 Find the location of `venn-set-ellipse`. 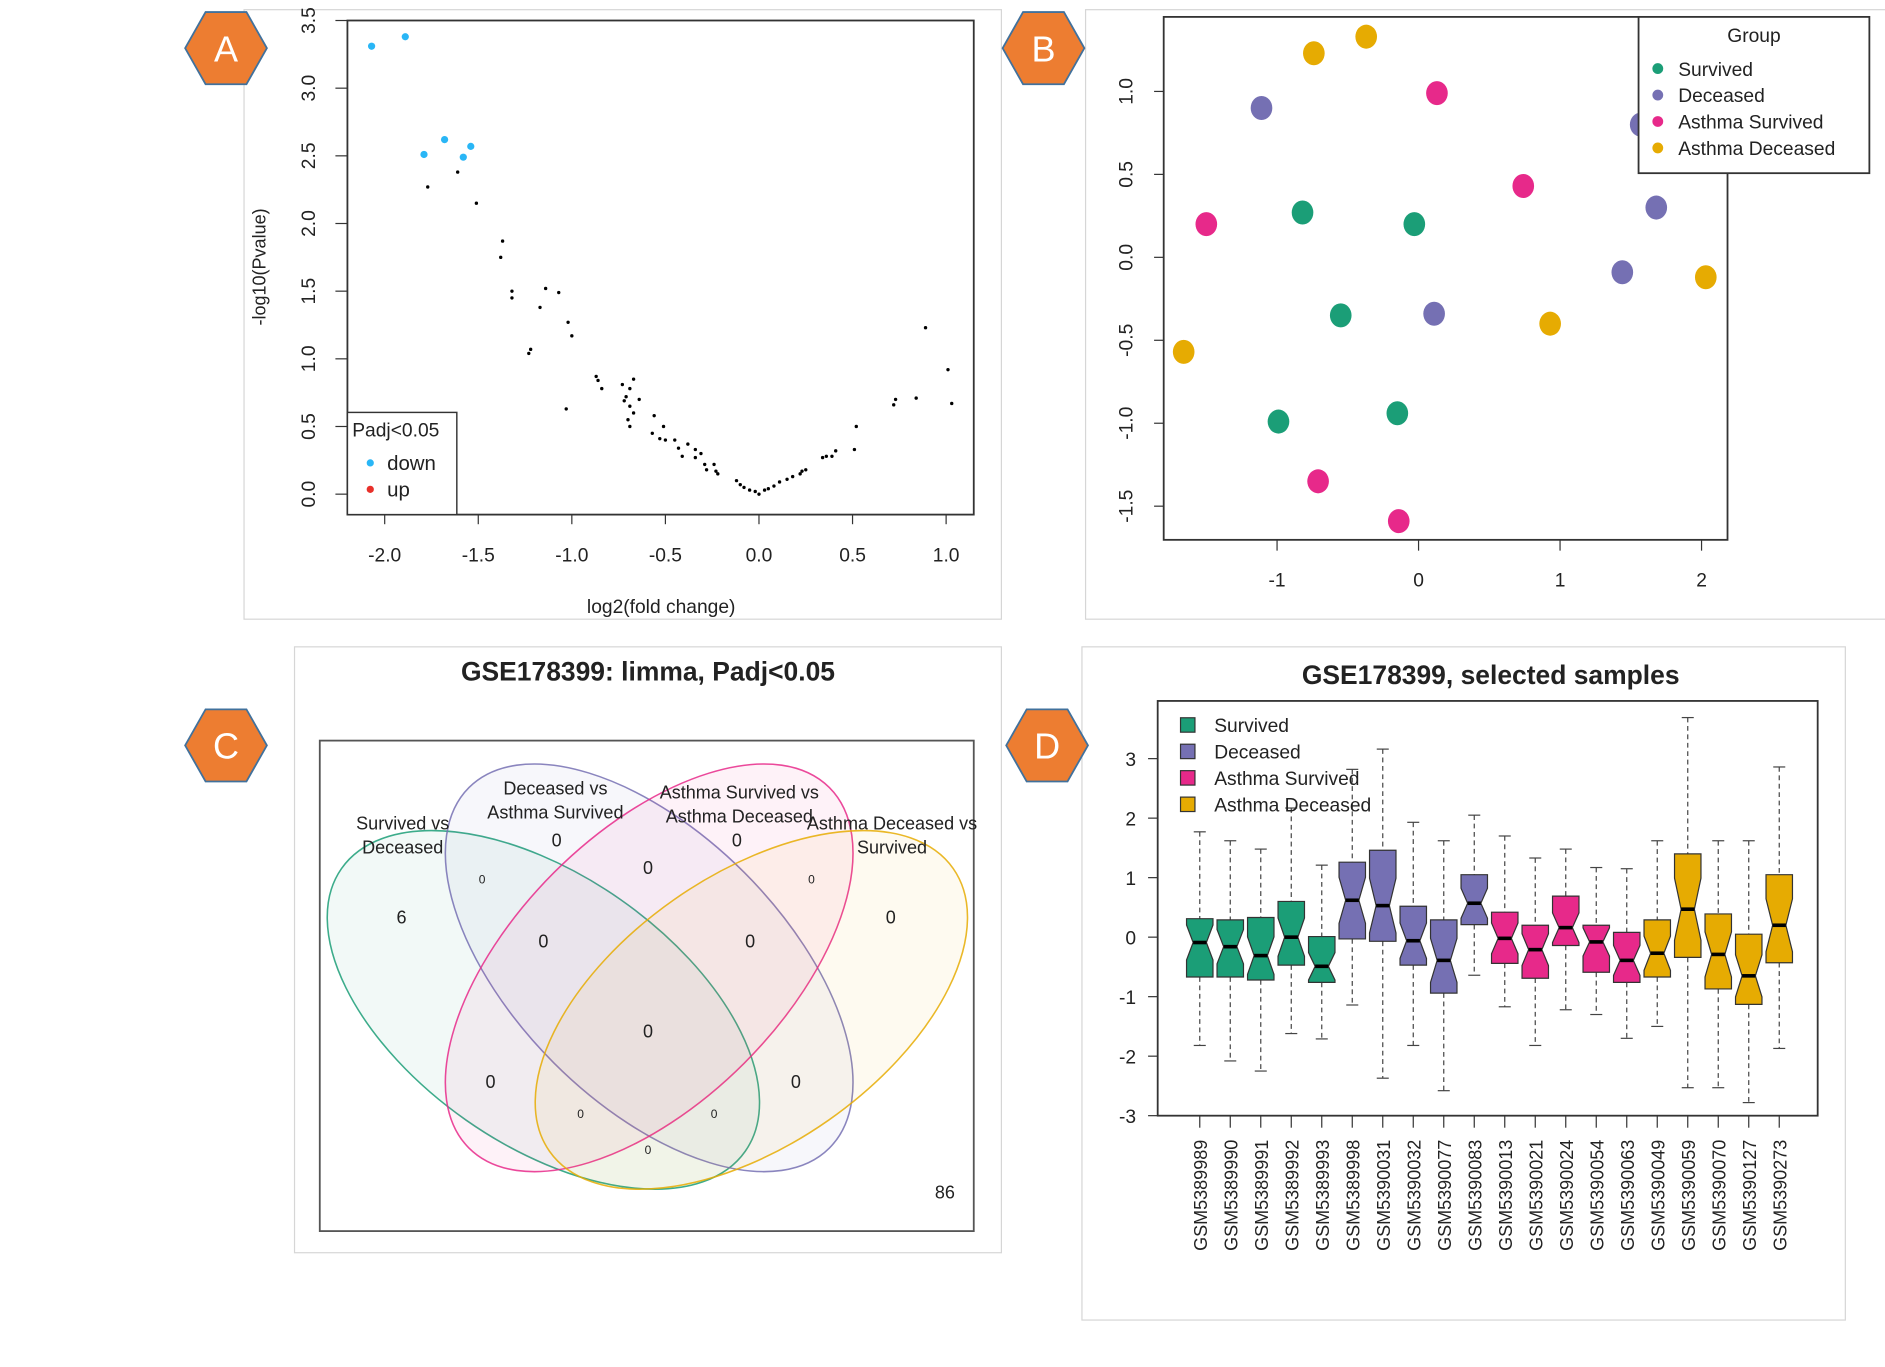

venn-set-ellipse is located at coordinates (649, 968).